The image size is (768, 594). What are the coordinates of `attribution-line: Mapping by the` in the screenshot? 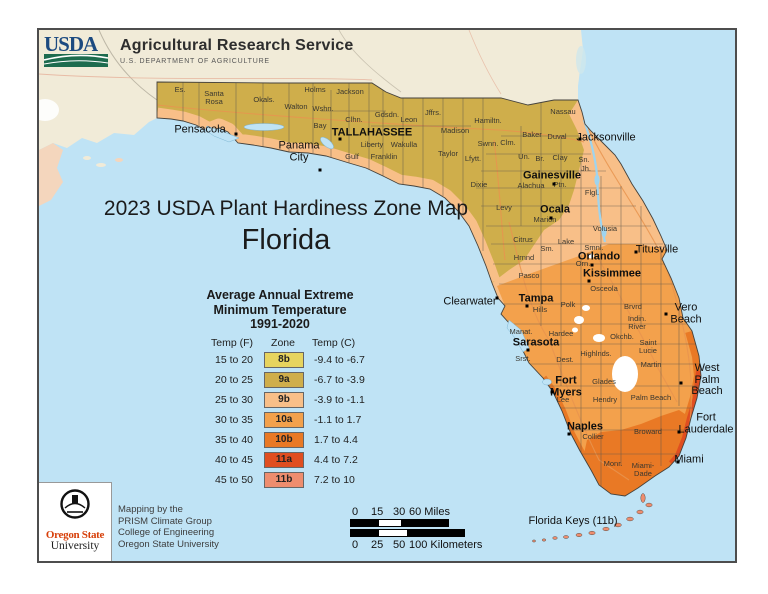 It's located at (150, 509).